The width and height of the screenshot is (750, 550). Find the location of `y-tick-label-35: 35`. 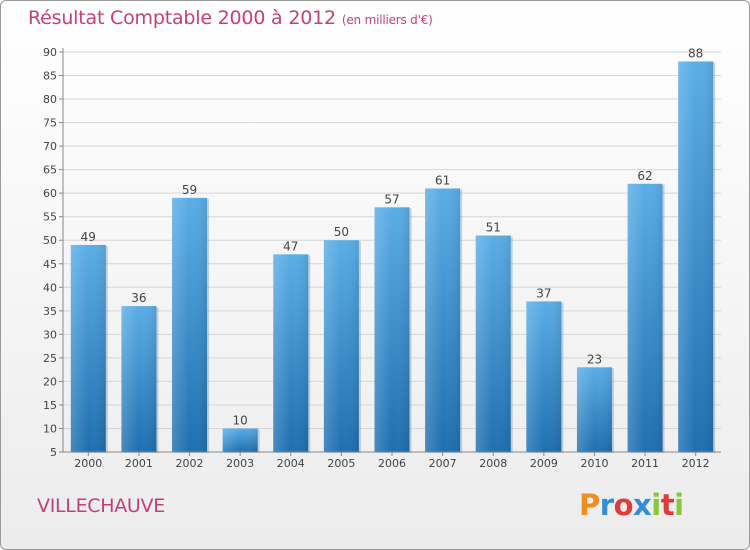

y-tick-label-35: 35 is located at coordinates (50, 311).